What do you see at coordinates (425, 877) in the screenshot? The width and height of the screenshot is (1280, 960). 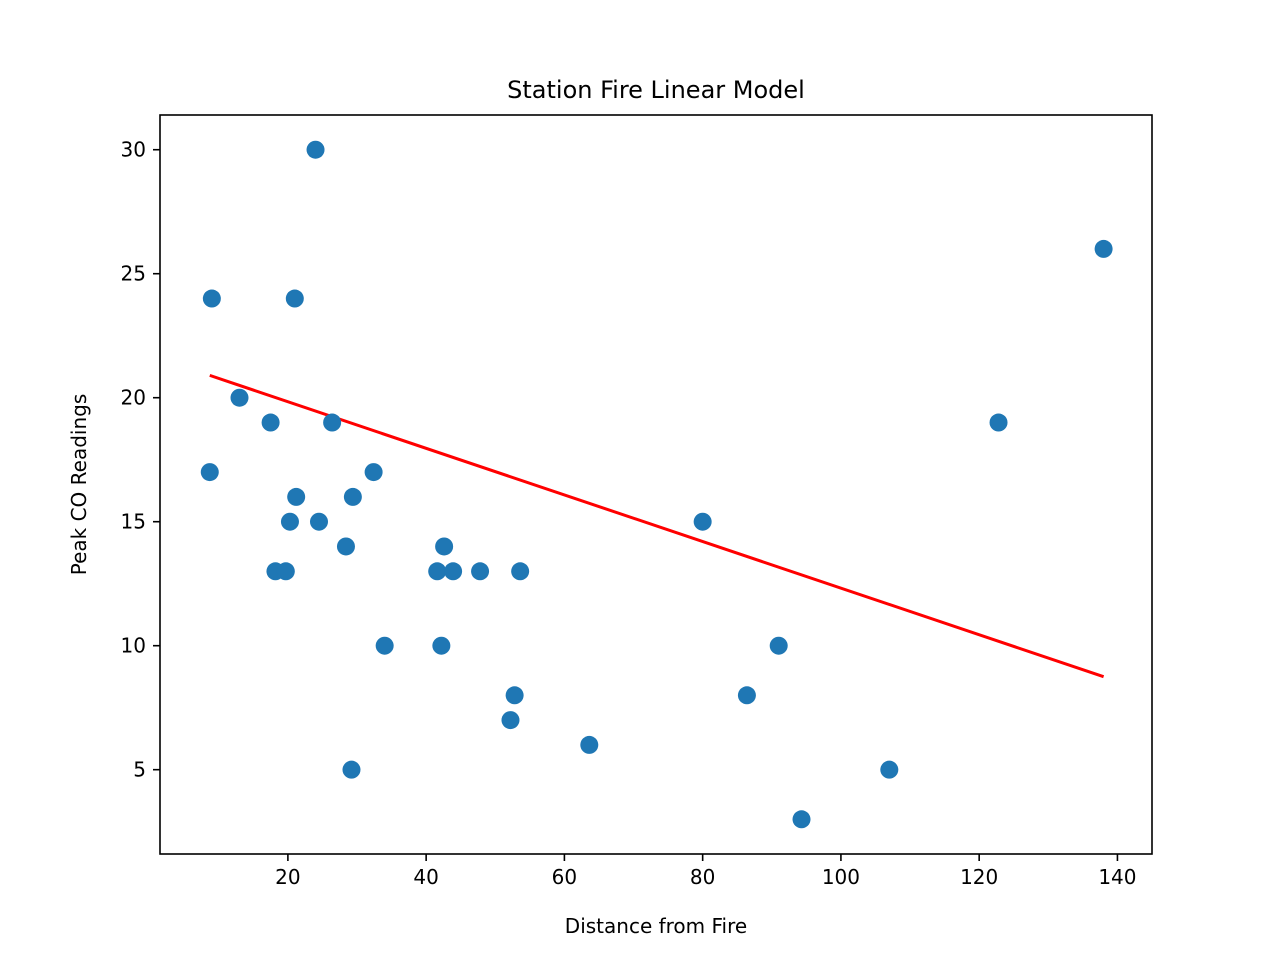 I see `x-tick-label: 40` at bounding box center [425, 877].